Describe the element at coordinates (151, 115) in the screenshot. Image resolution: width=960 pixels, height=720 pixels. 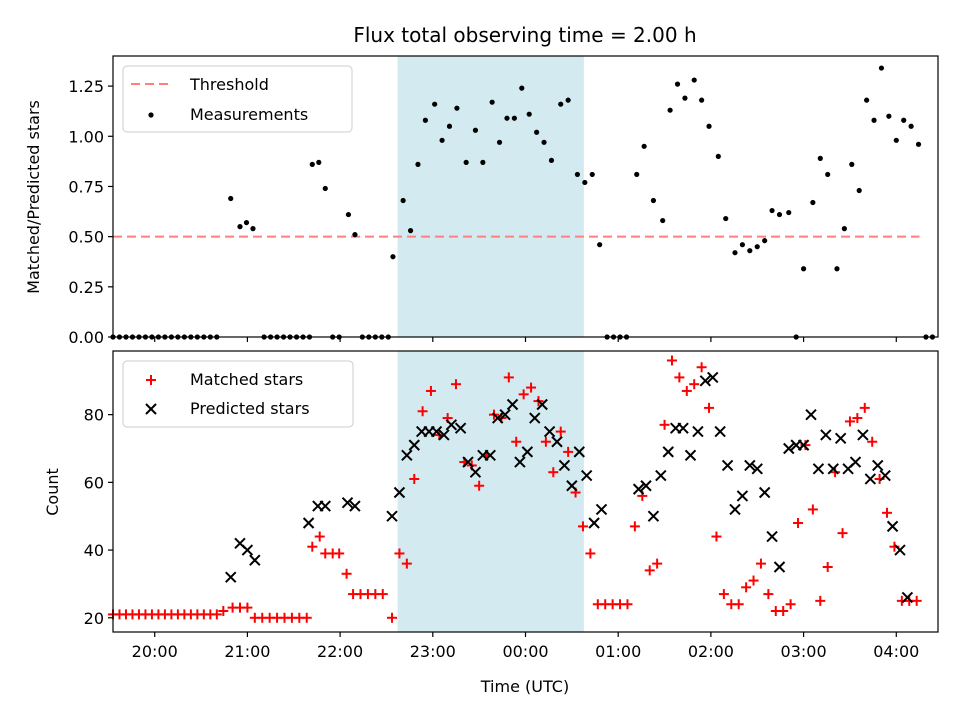
I see `legend-measurements-swatch` at that location.